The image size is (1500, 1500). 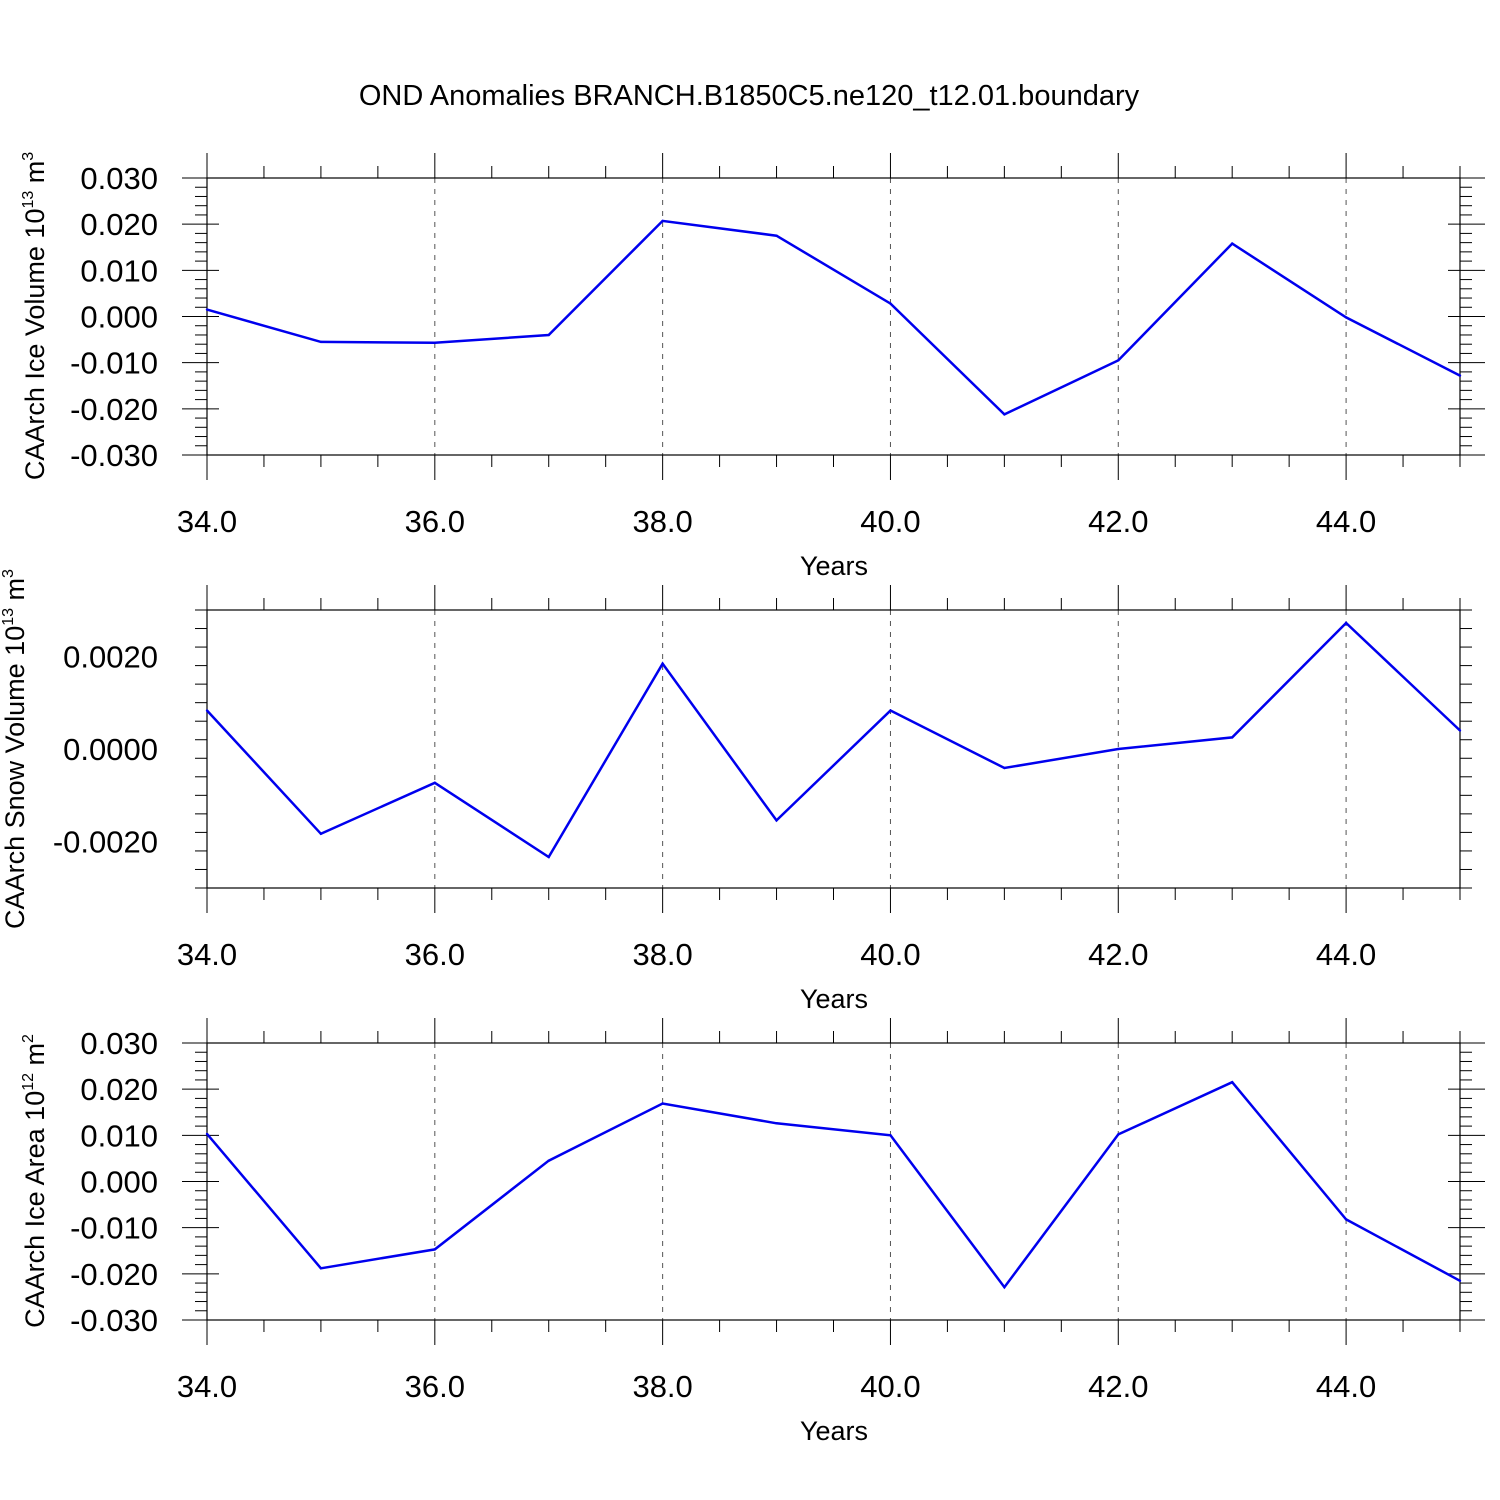 What do you see at coordinates (110, 656) in the screenshot?
I see `y-tick-label: 0.0020` at bounding box center [110, 656].